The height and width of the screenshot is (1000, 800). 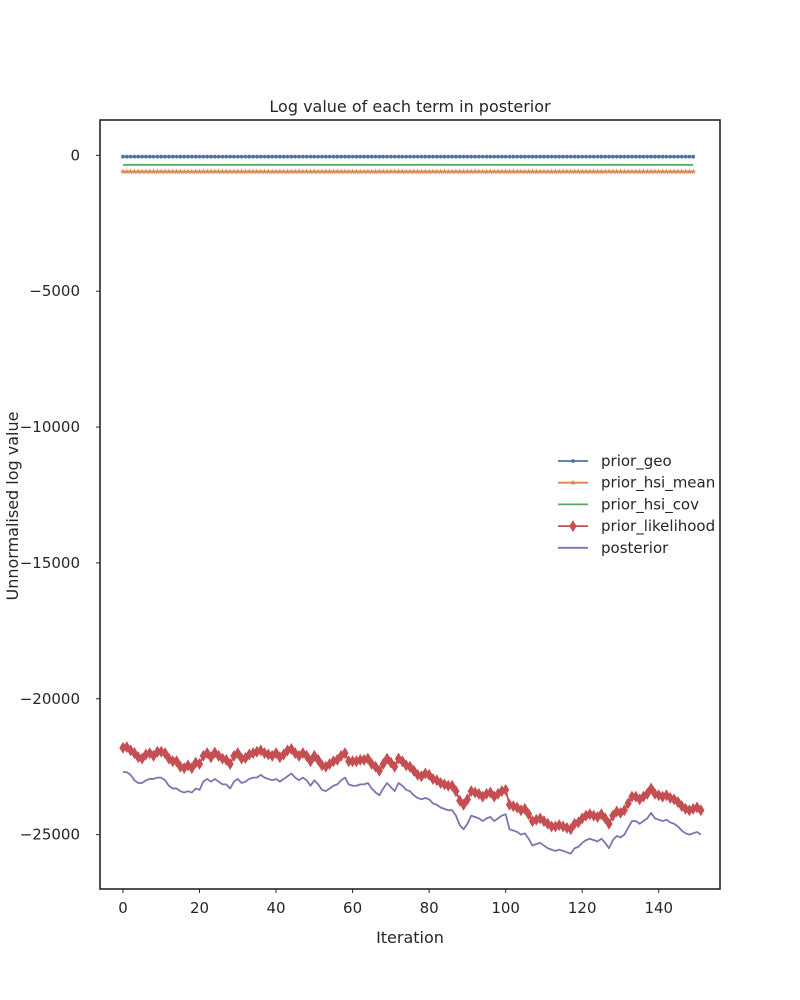 I want to click on y-axis-label: Unnormalised log value, so click(x=12, y=506).